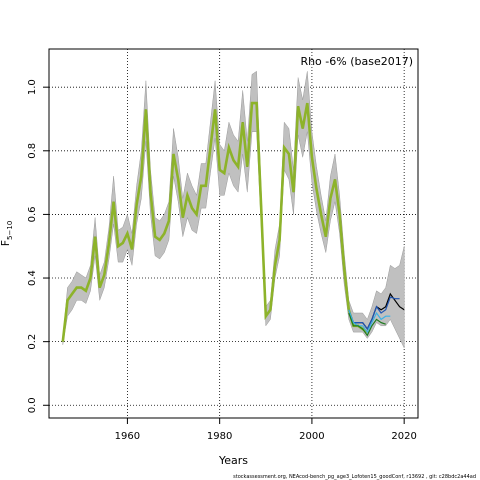 The width and height of the screenshot is (480, 480). Describe the element at coordinates (6, 243) in the screenshot. I see `y-axis-label-main: F` at that location.